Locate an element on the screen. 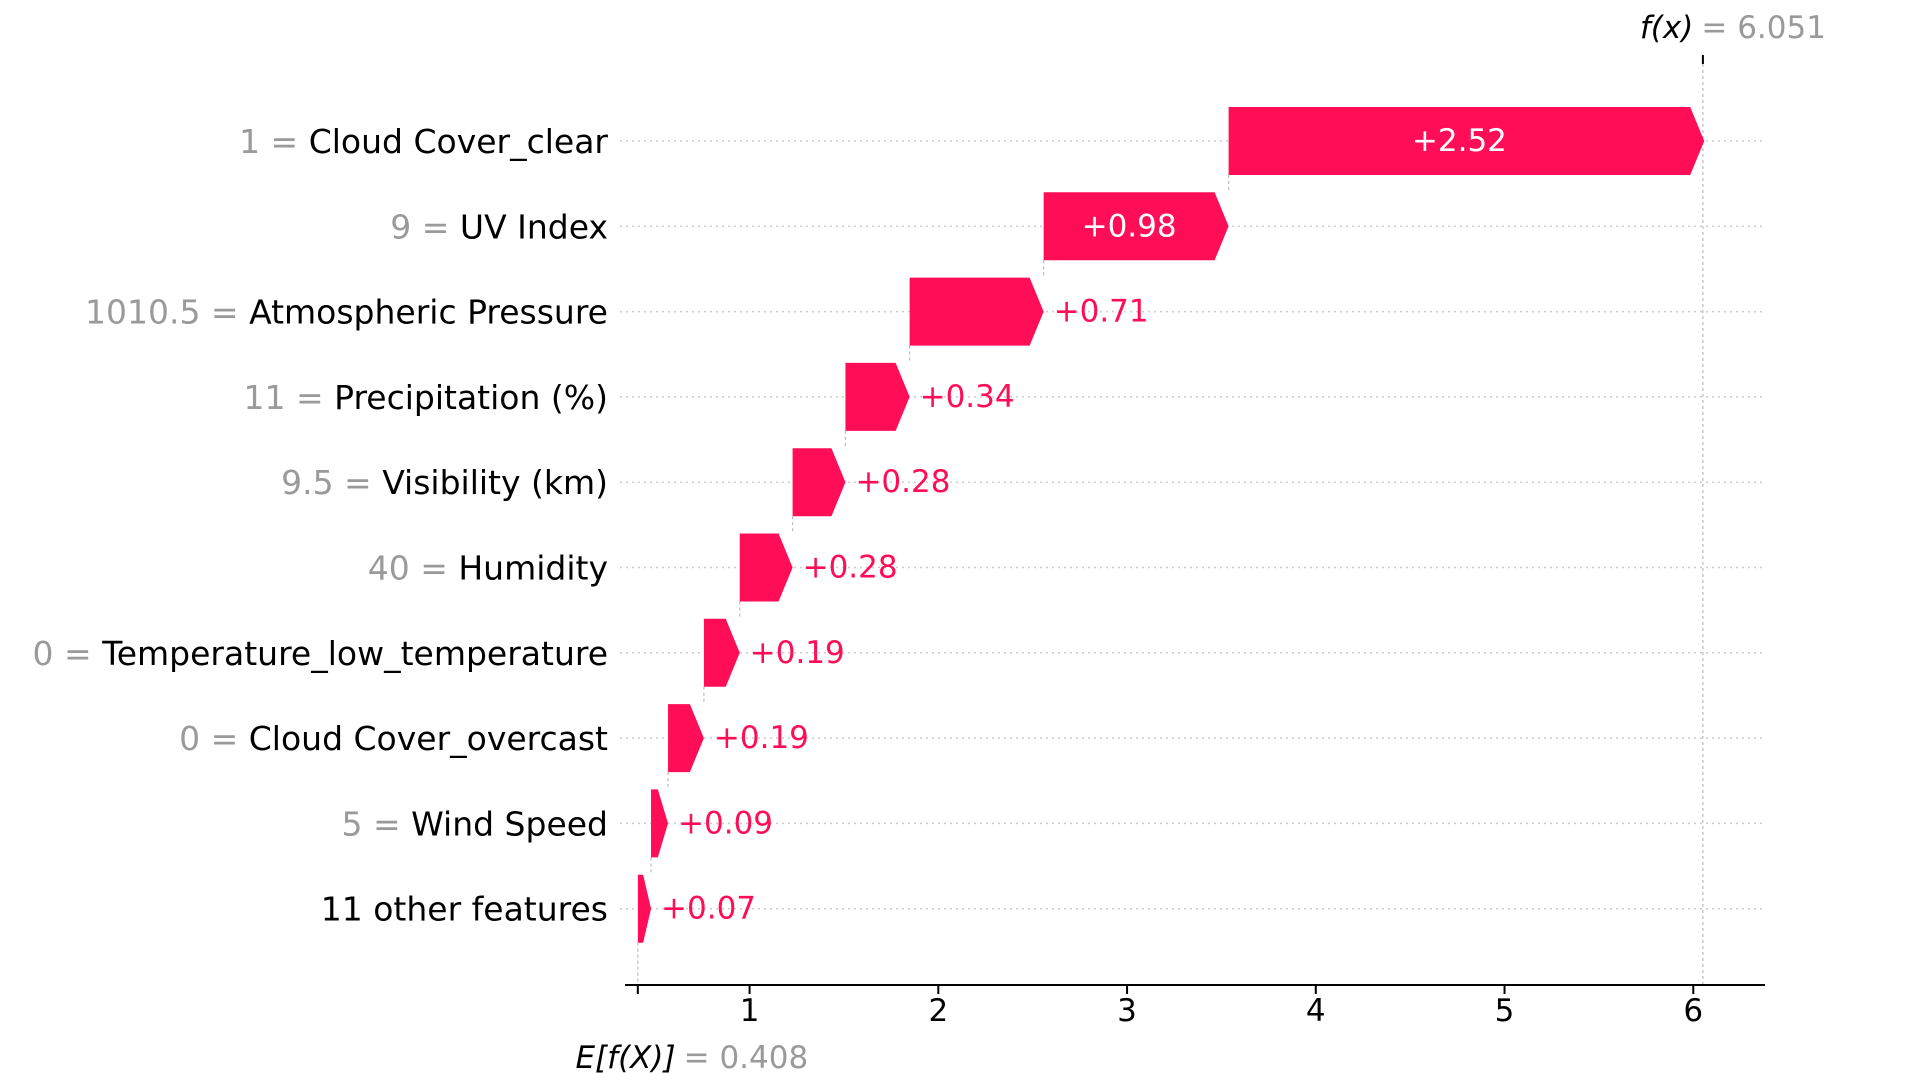 The width and height of the screenshot is (1906, 1073). feature-name: Precipitation (%) is located at coordinates (471, 396).